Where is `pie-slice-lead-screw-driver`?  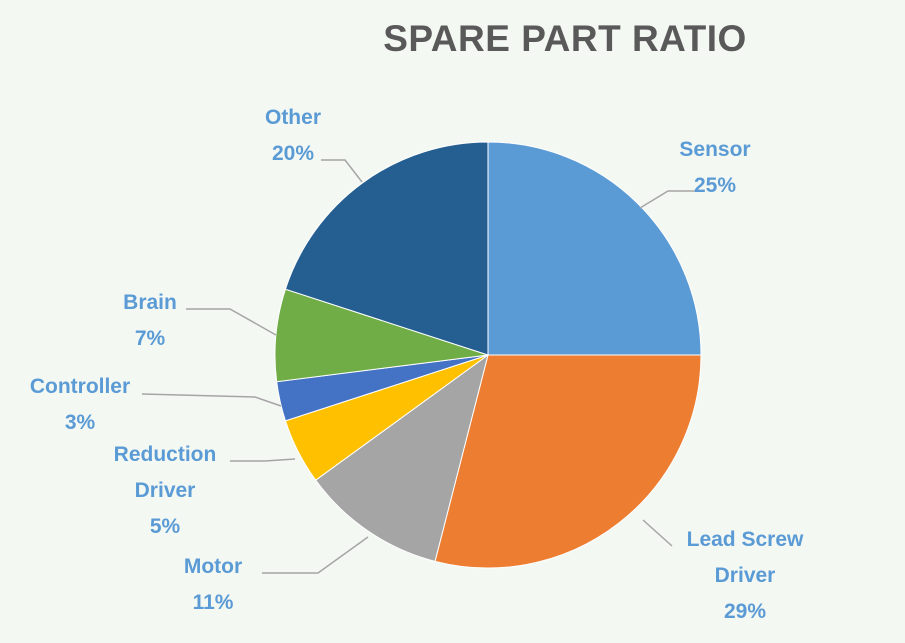 pie-slice-lead-screw-driver is located at coordinates (568, 461).